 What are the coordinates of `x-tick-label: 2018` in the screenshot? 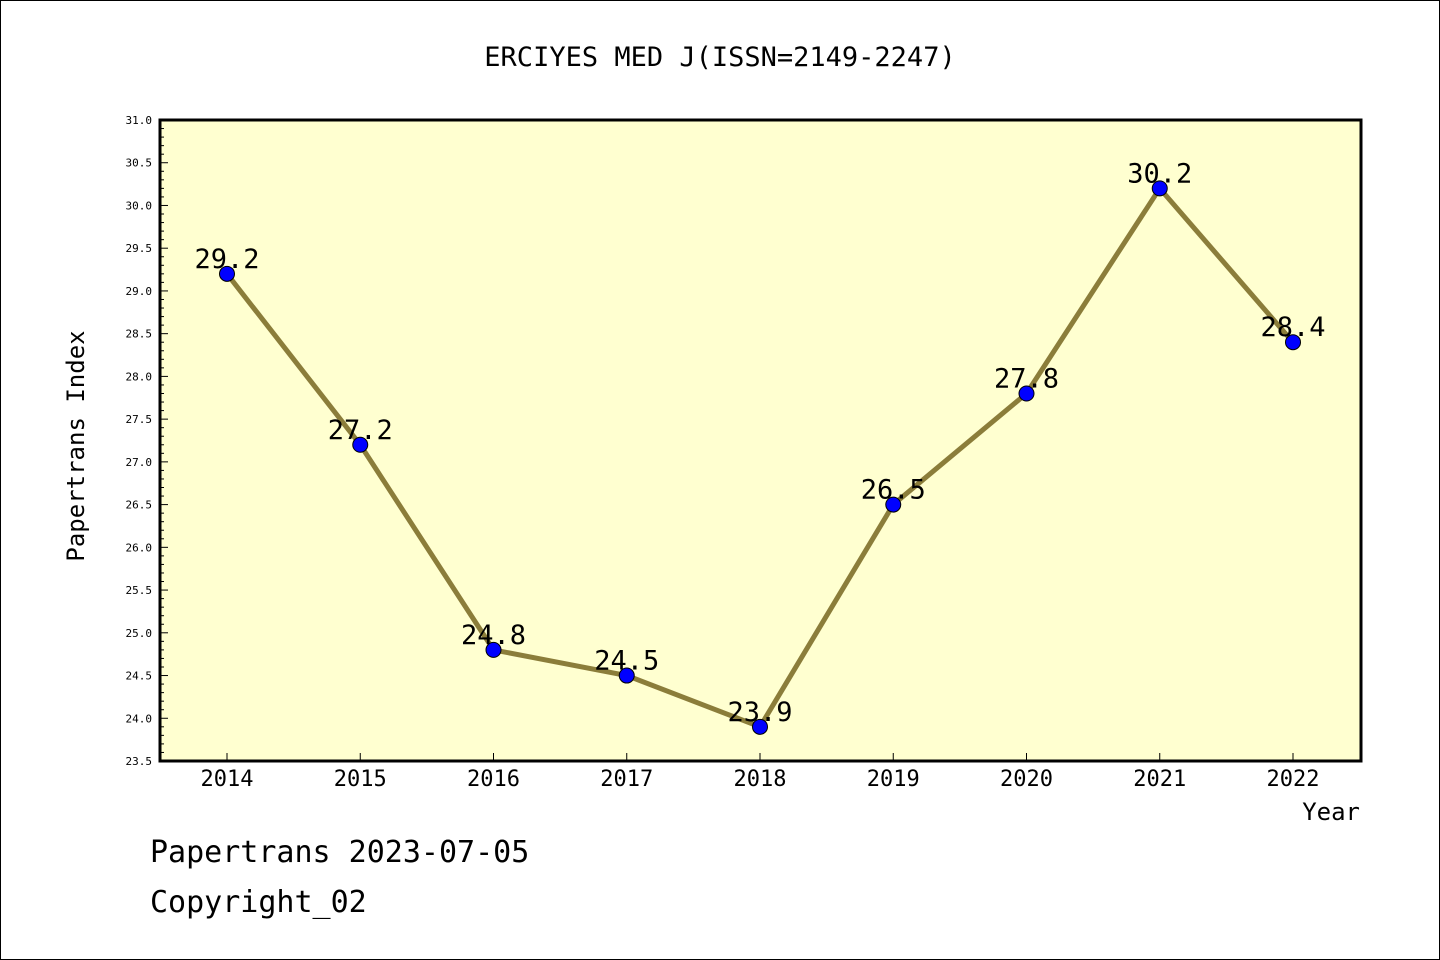 It's located at (760, 779).